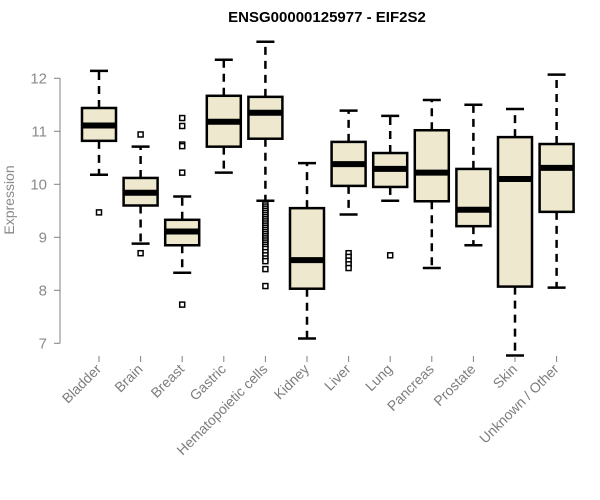 This screenshot has height=500, width=600. I want to click on box-prostate, so click(473, 175).